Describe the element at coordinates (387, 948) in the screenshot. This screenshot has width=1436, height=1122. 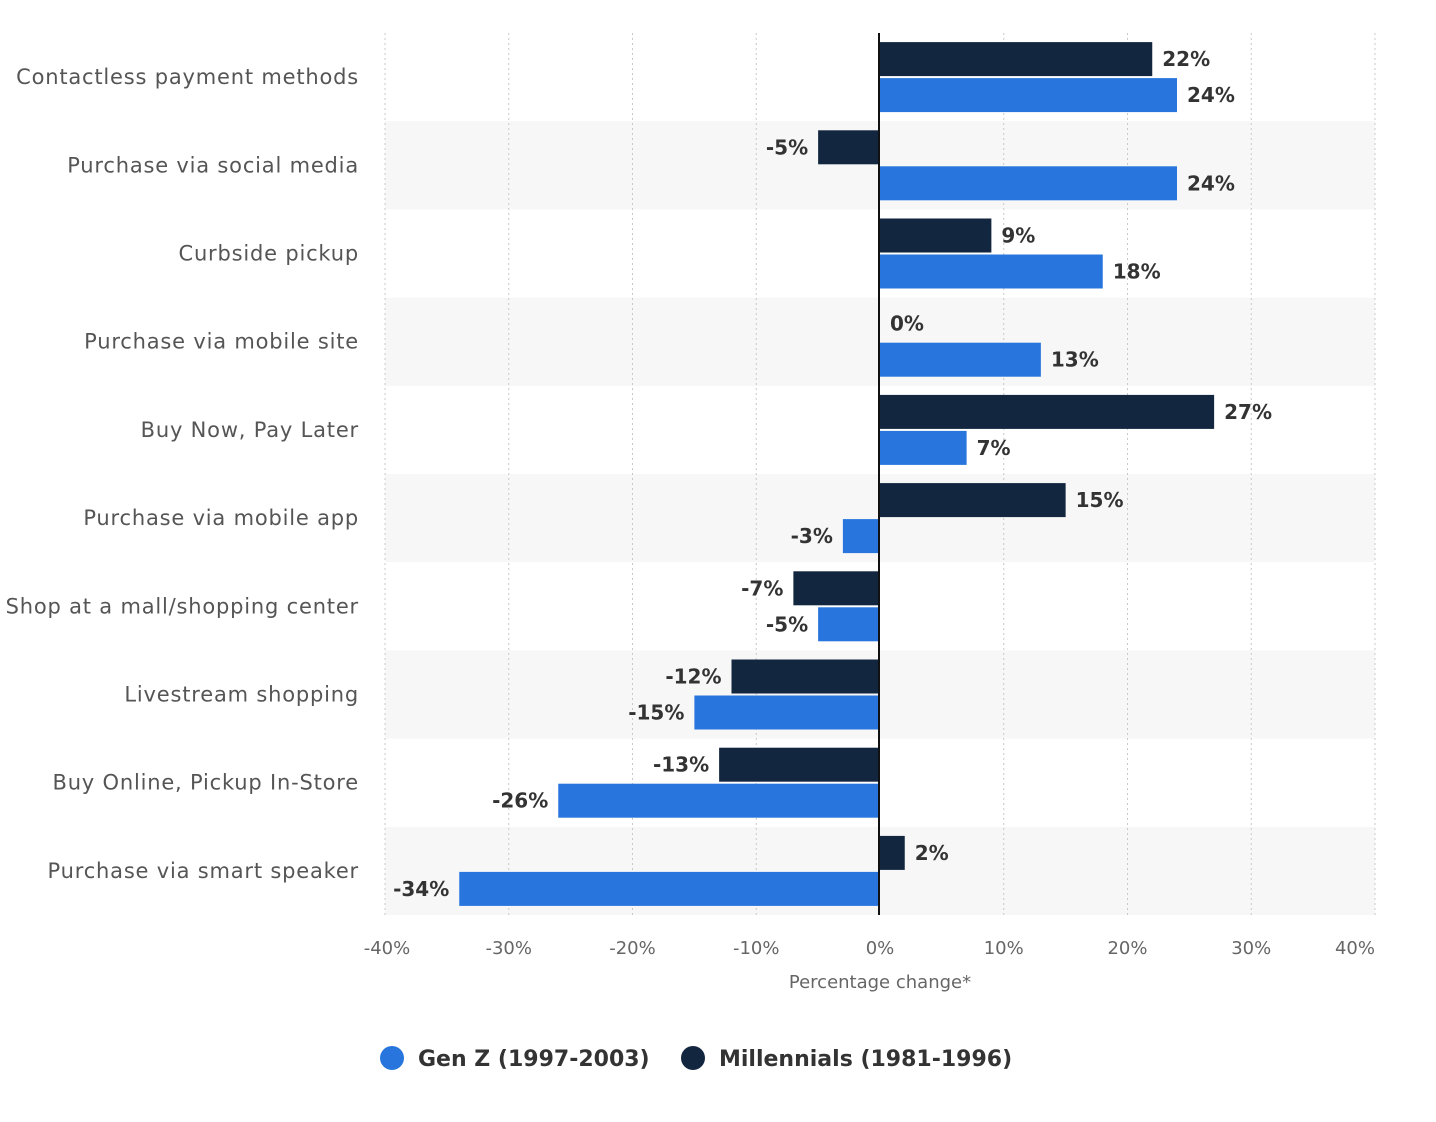
I see `x-tick-label: -40%` at that location.